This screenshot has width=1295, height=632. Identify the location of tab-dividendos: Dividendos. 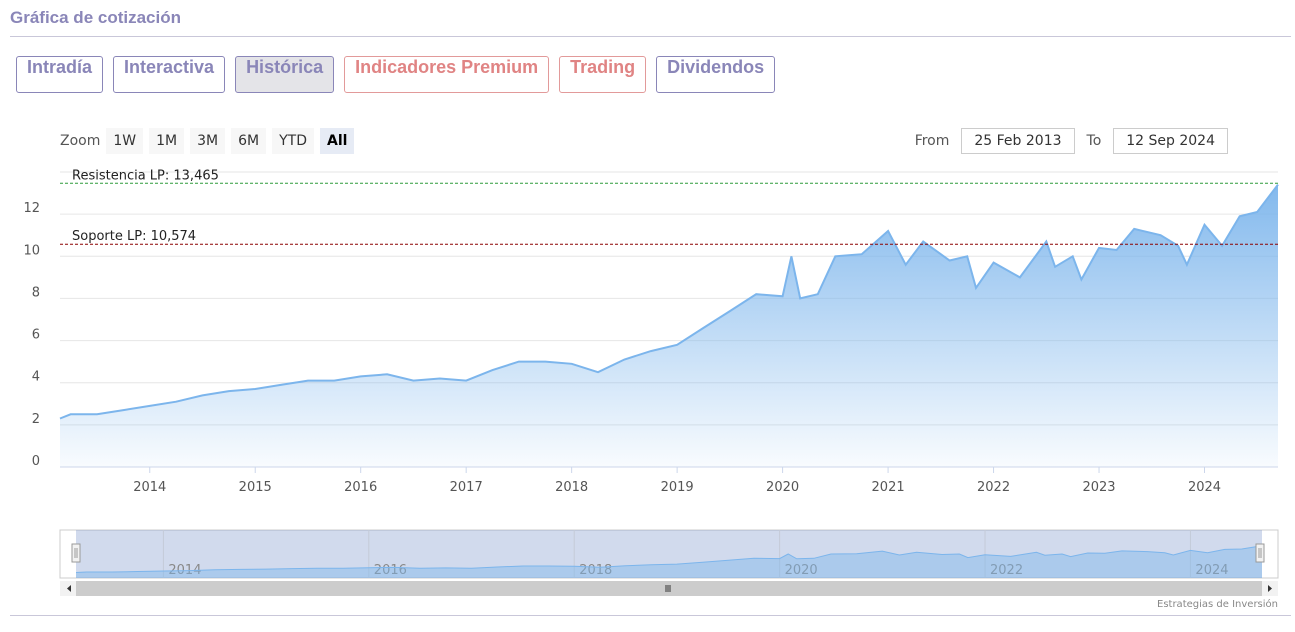
(716, 74).